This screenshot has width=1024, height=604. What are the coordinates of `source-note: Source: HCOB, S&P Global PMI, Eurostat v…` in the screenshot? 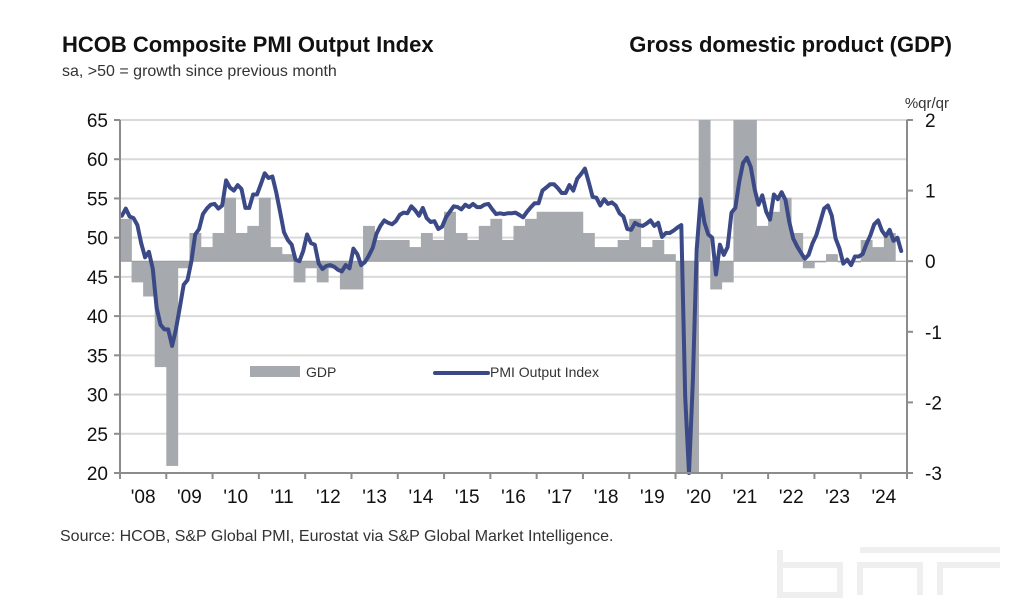 It's located at (337, 536).